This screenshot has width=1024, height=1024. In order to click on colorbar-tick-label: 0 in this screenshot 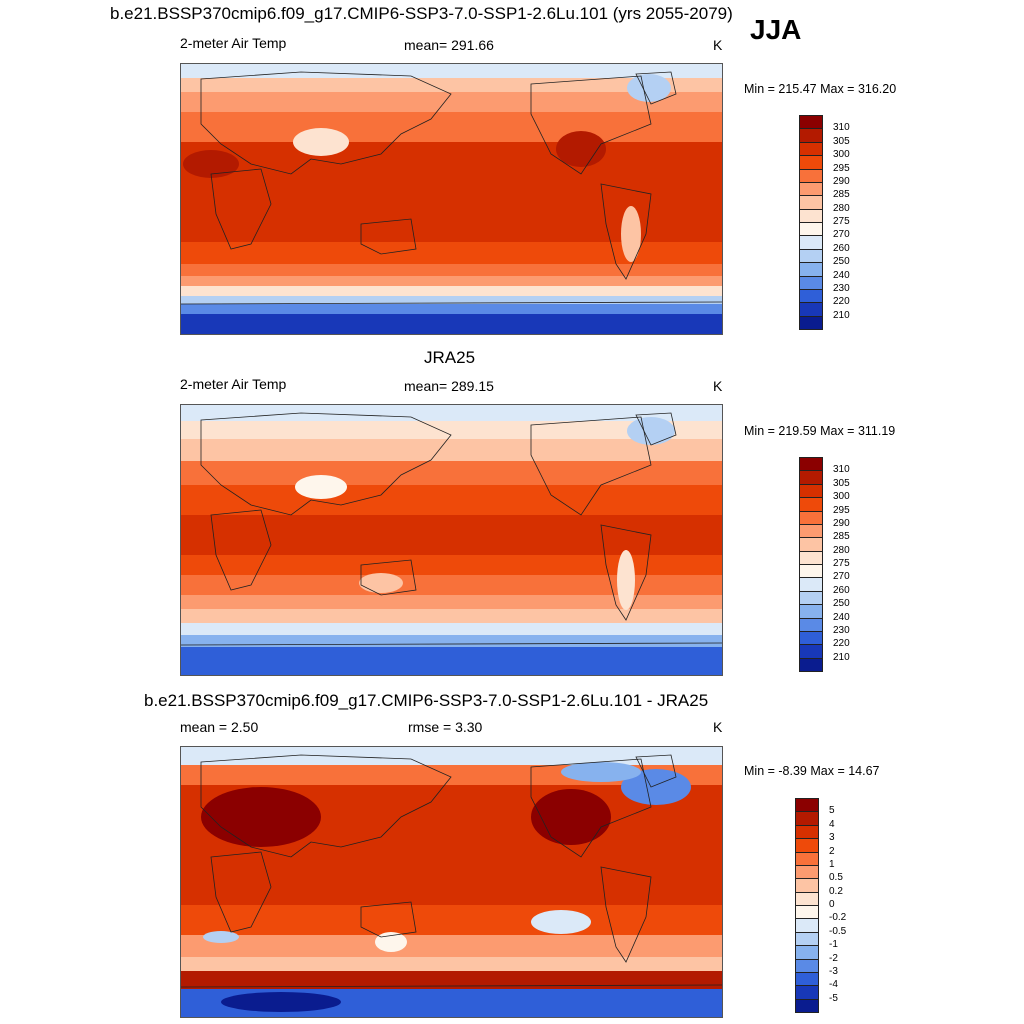, I will do `click(832, 904)`.